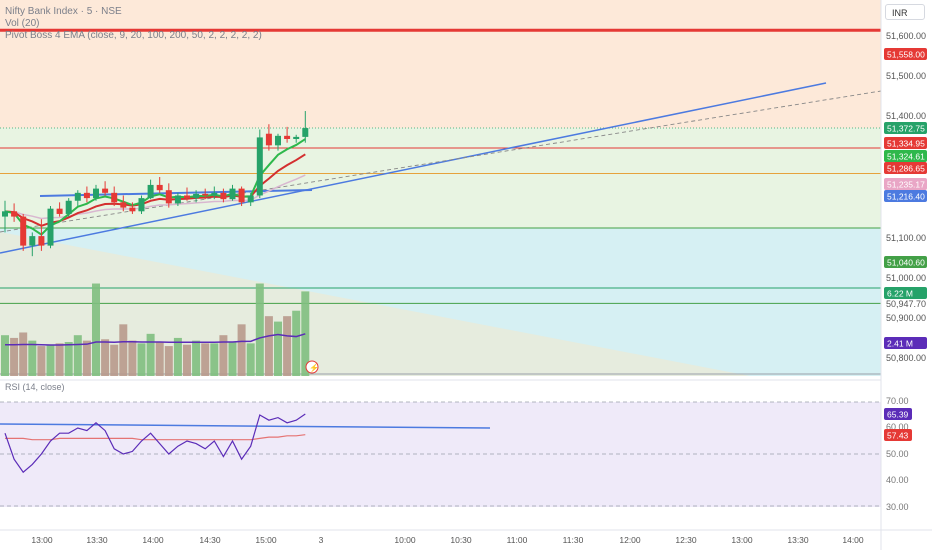 This screenshot has width=932, height=555. Describe the element at coordinates (897, 401) in the screenshot. I see `rsi-tick-label: 70.00` at that location.